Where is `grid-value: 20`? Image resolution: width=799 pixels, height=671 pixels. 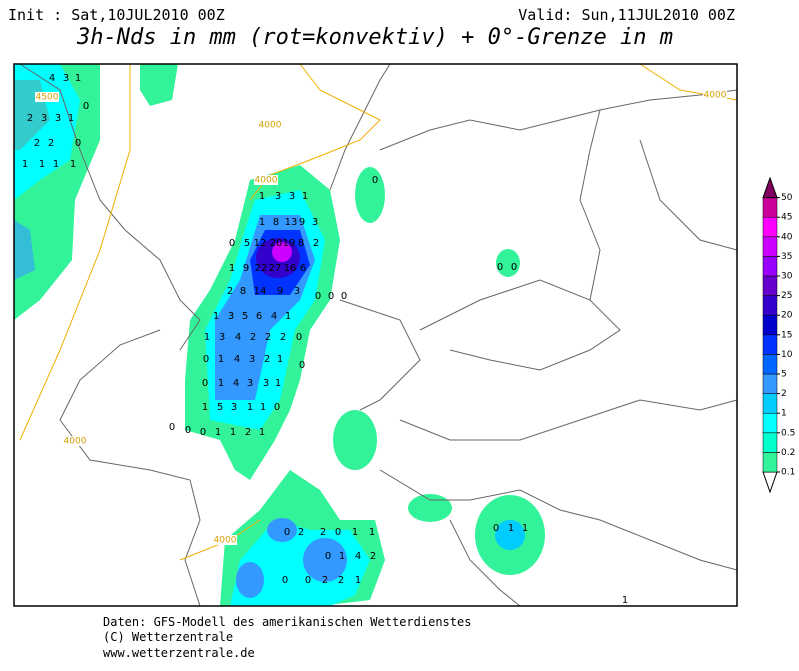
grid-value: 20 is located at coordinates (276, 243).